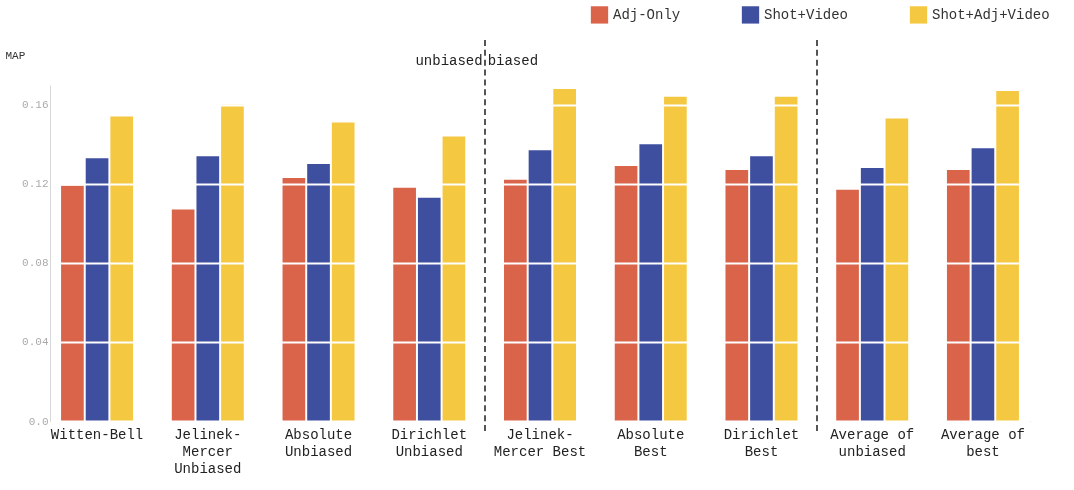 This screenshot has width=1074, height=490. I want to click on legend-label: Shot+Video, so click(806, 14).